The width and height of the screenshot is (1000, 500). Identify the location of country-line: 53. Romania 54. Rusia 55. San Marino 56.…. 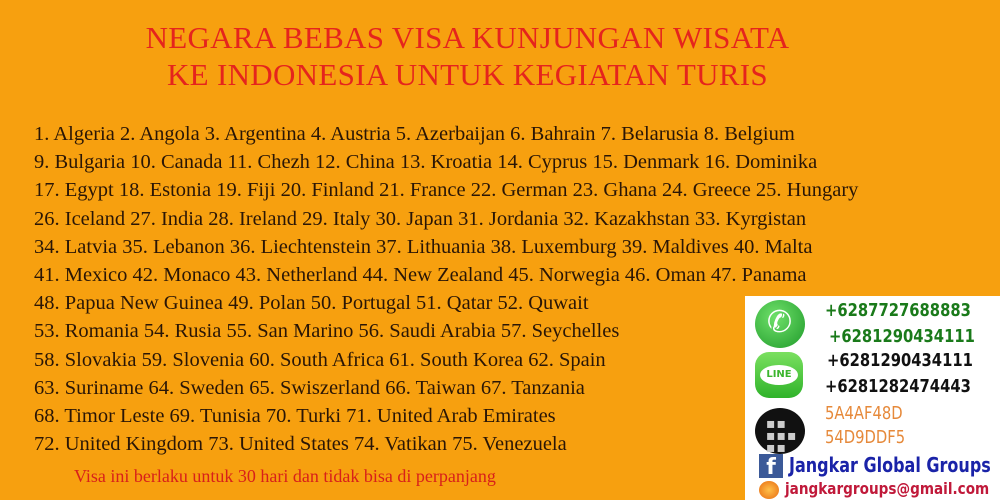
(327, 331).